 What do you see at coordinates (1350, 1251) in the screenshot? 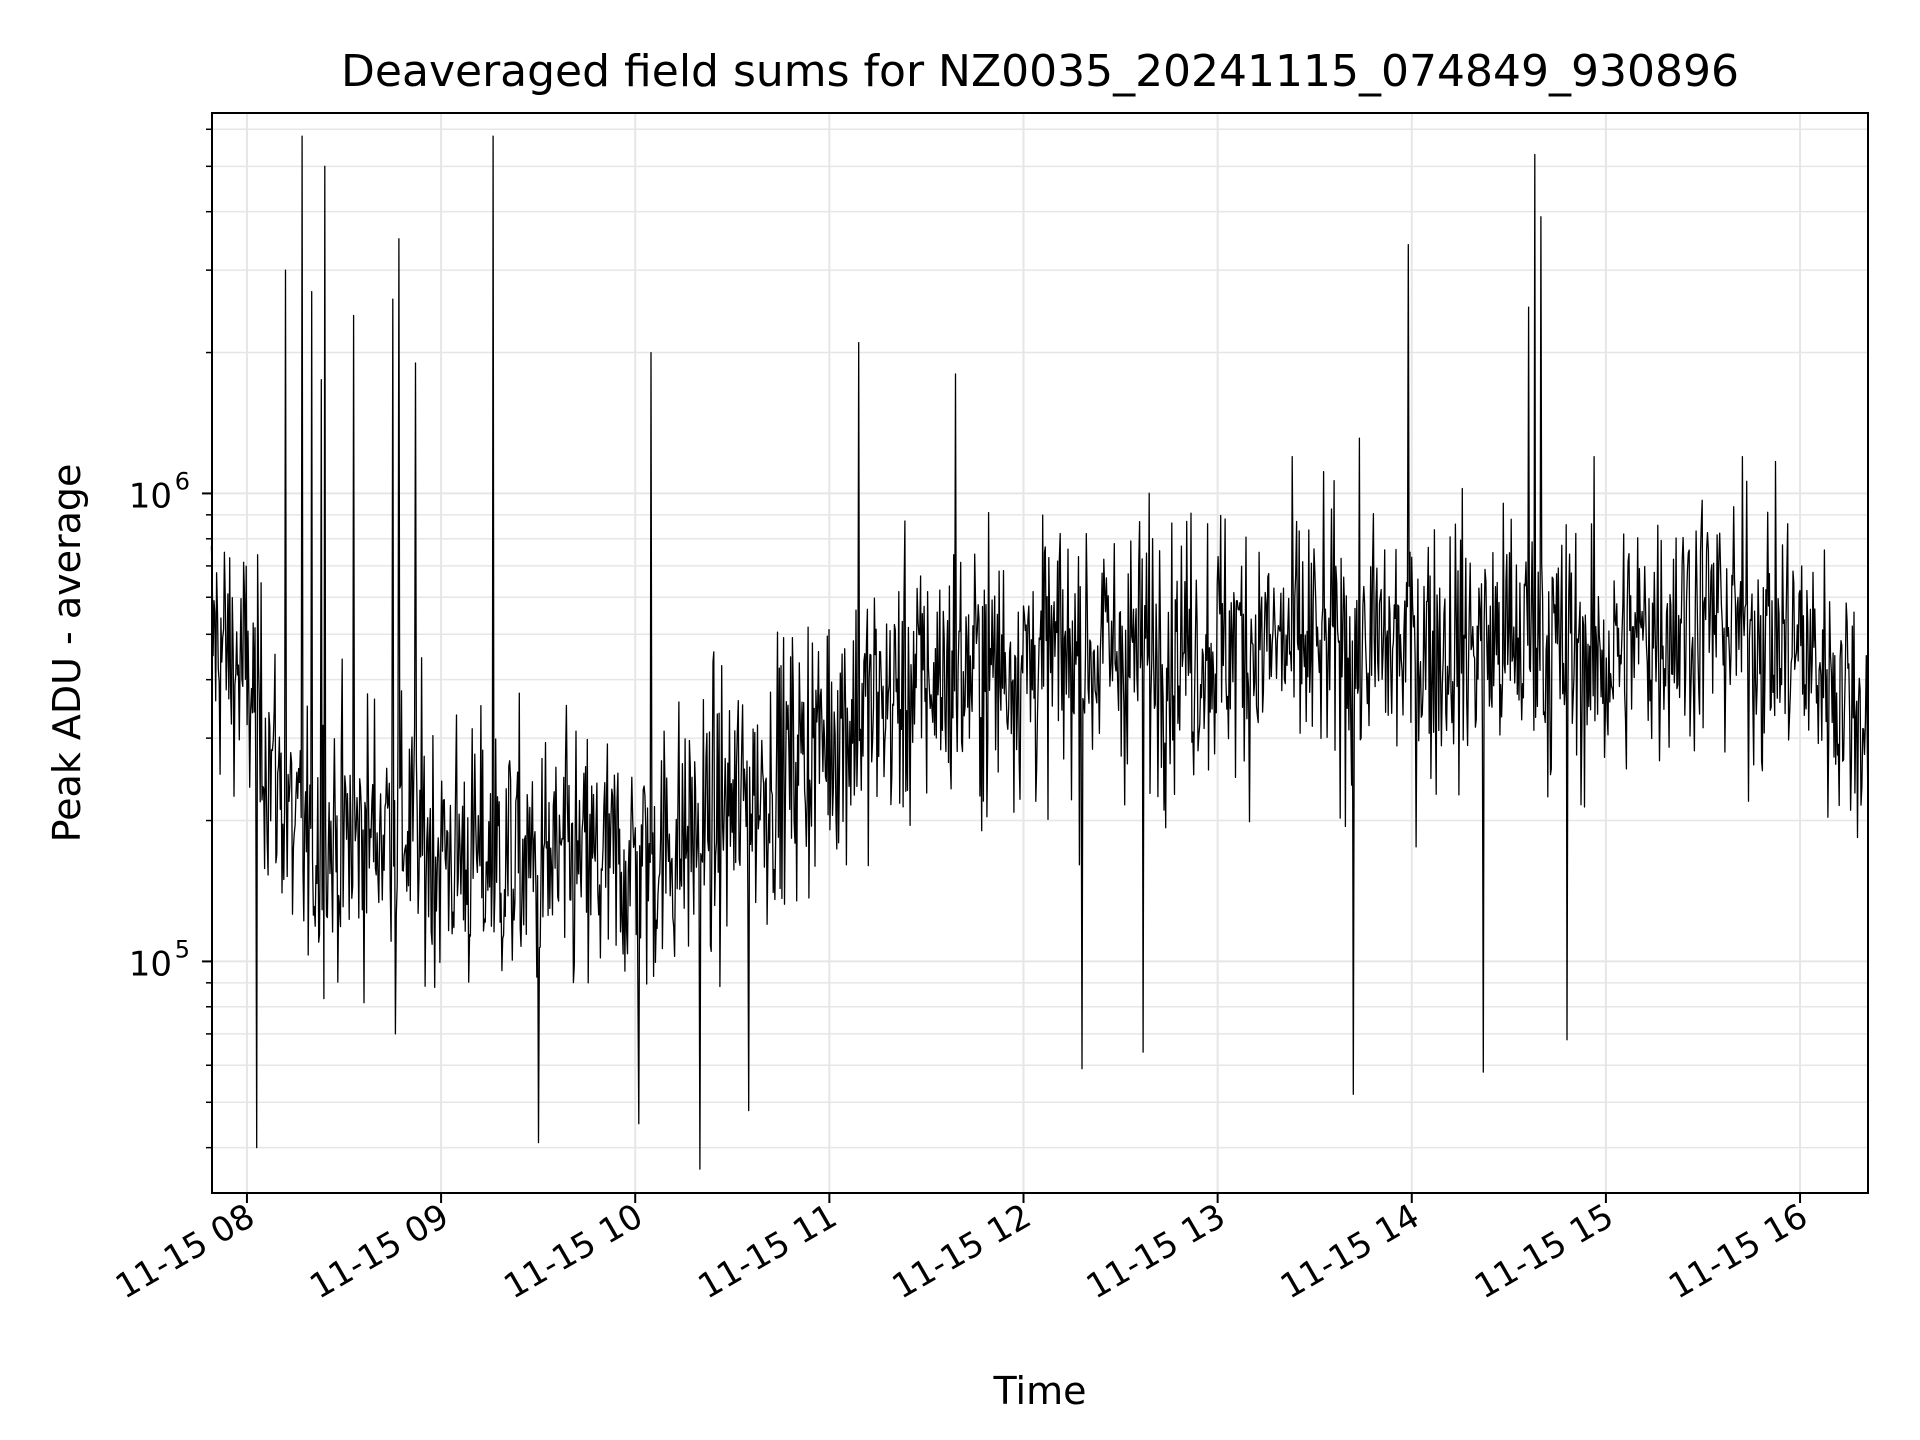
I see `x-tick-label: 11-15 14` at bounding box center [1350, 1251].